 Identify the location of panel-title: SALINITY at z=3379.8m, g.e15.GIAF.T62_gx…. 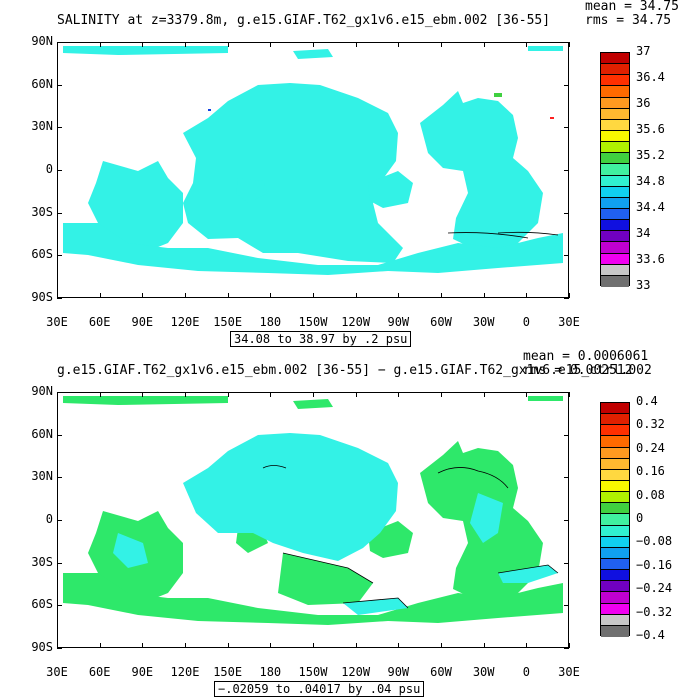
(304, 20).